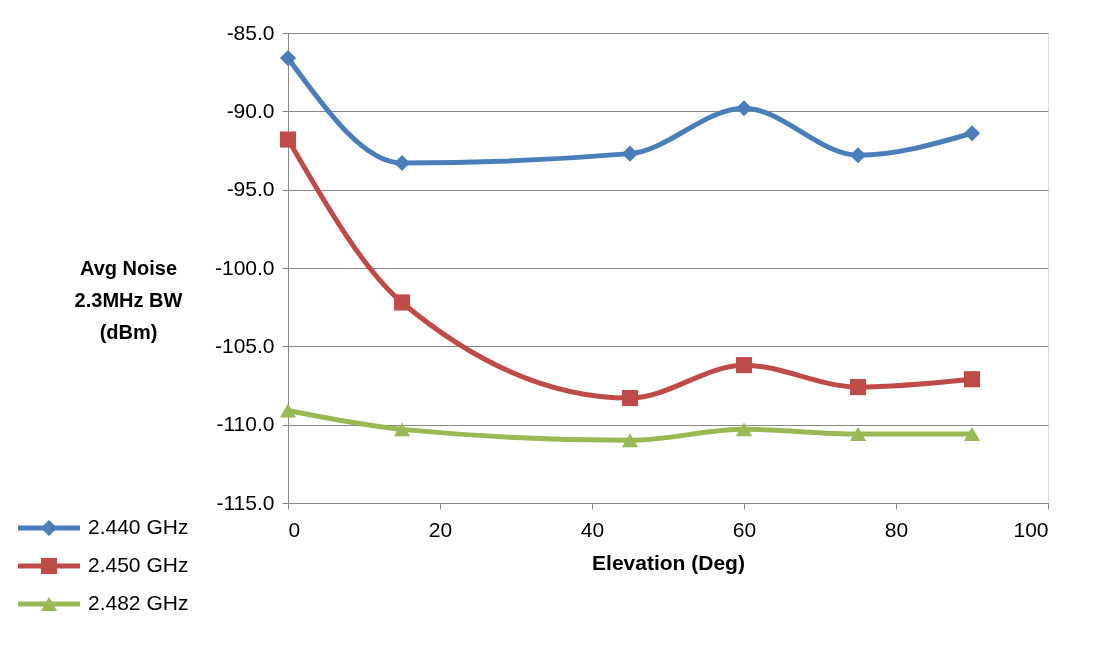  Describe the element at coordinates (250, 32) in the screenshot. I see `y-tick-label: -85.0` at that location.